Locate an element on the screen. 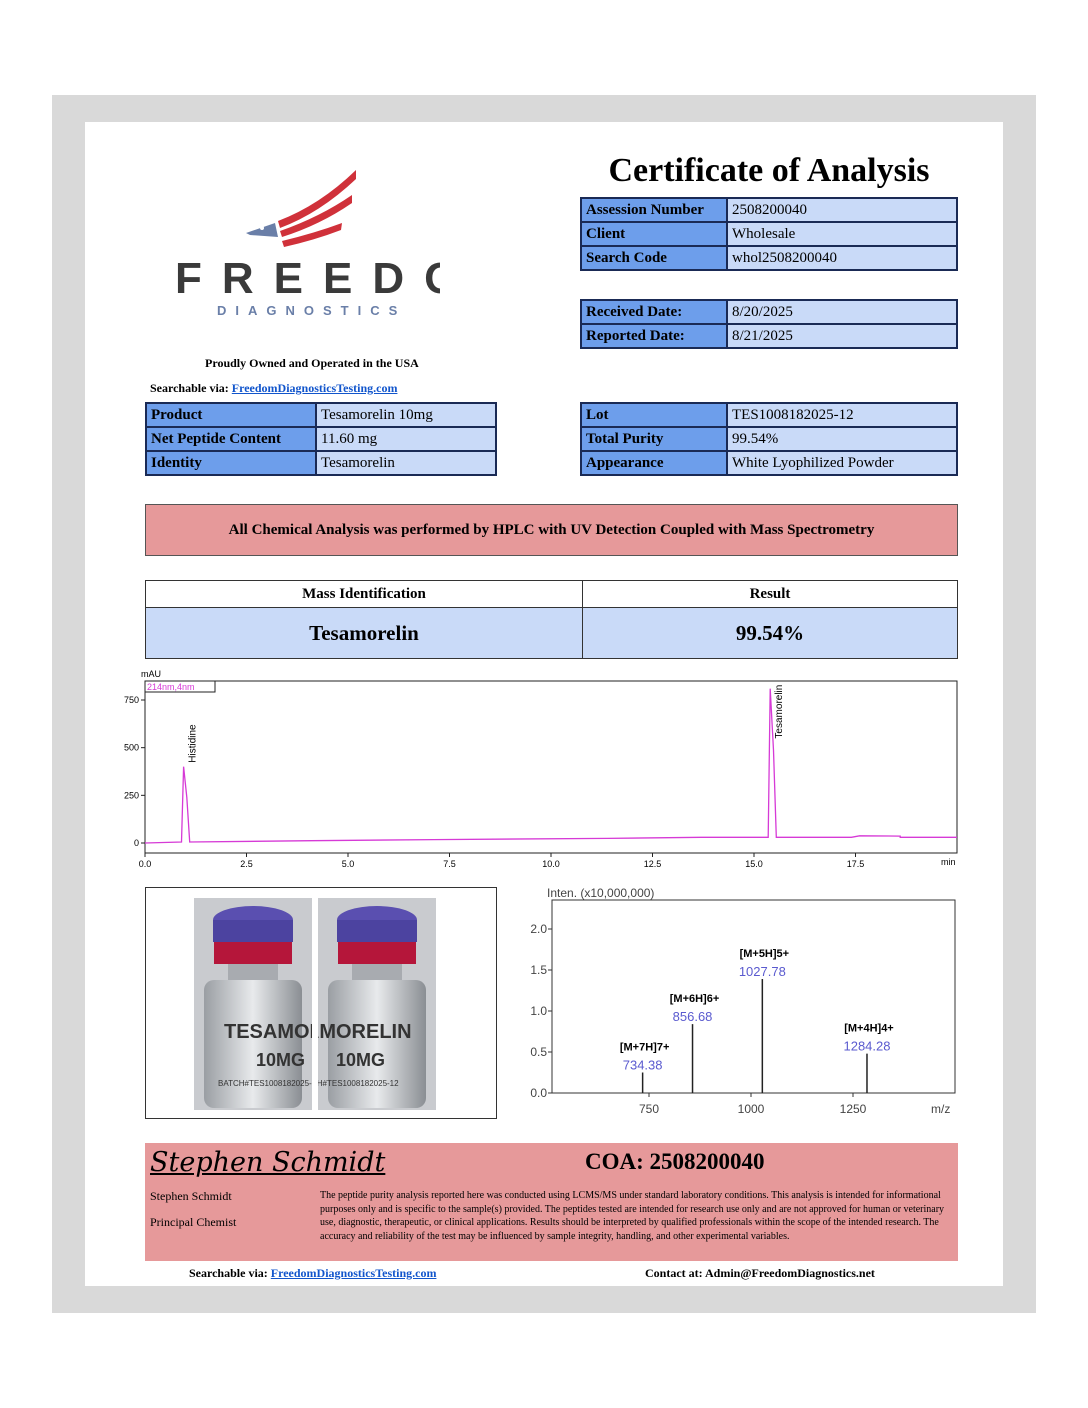 Image resolution: width=1088 pixels, height=1408 pixels. y-axis-label: mAU is located at coordinates (151, 674).